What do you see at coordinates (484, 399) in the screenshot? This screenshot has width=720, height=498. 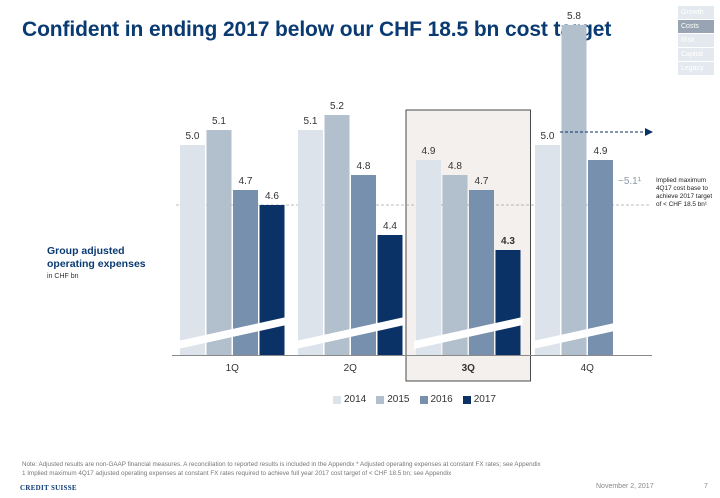 I see `legend-label-2017: 2017` at bounding box center [484, 399].